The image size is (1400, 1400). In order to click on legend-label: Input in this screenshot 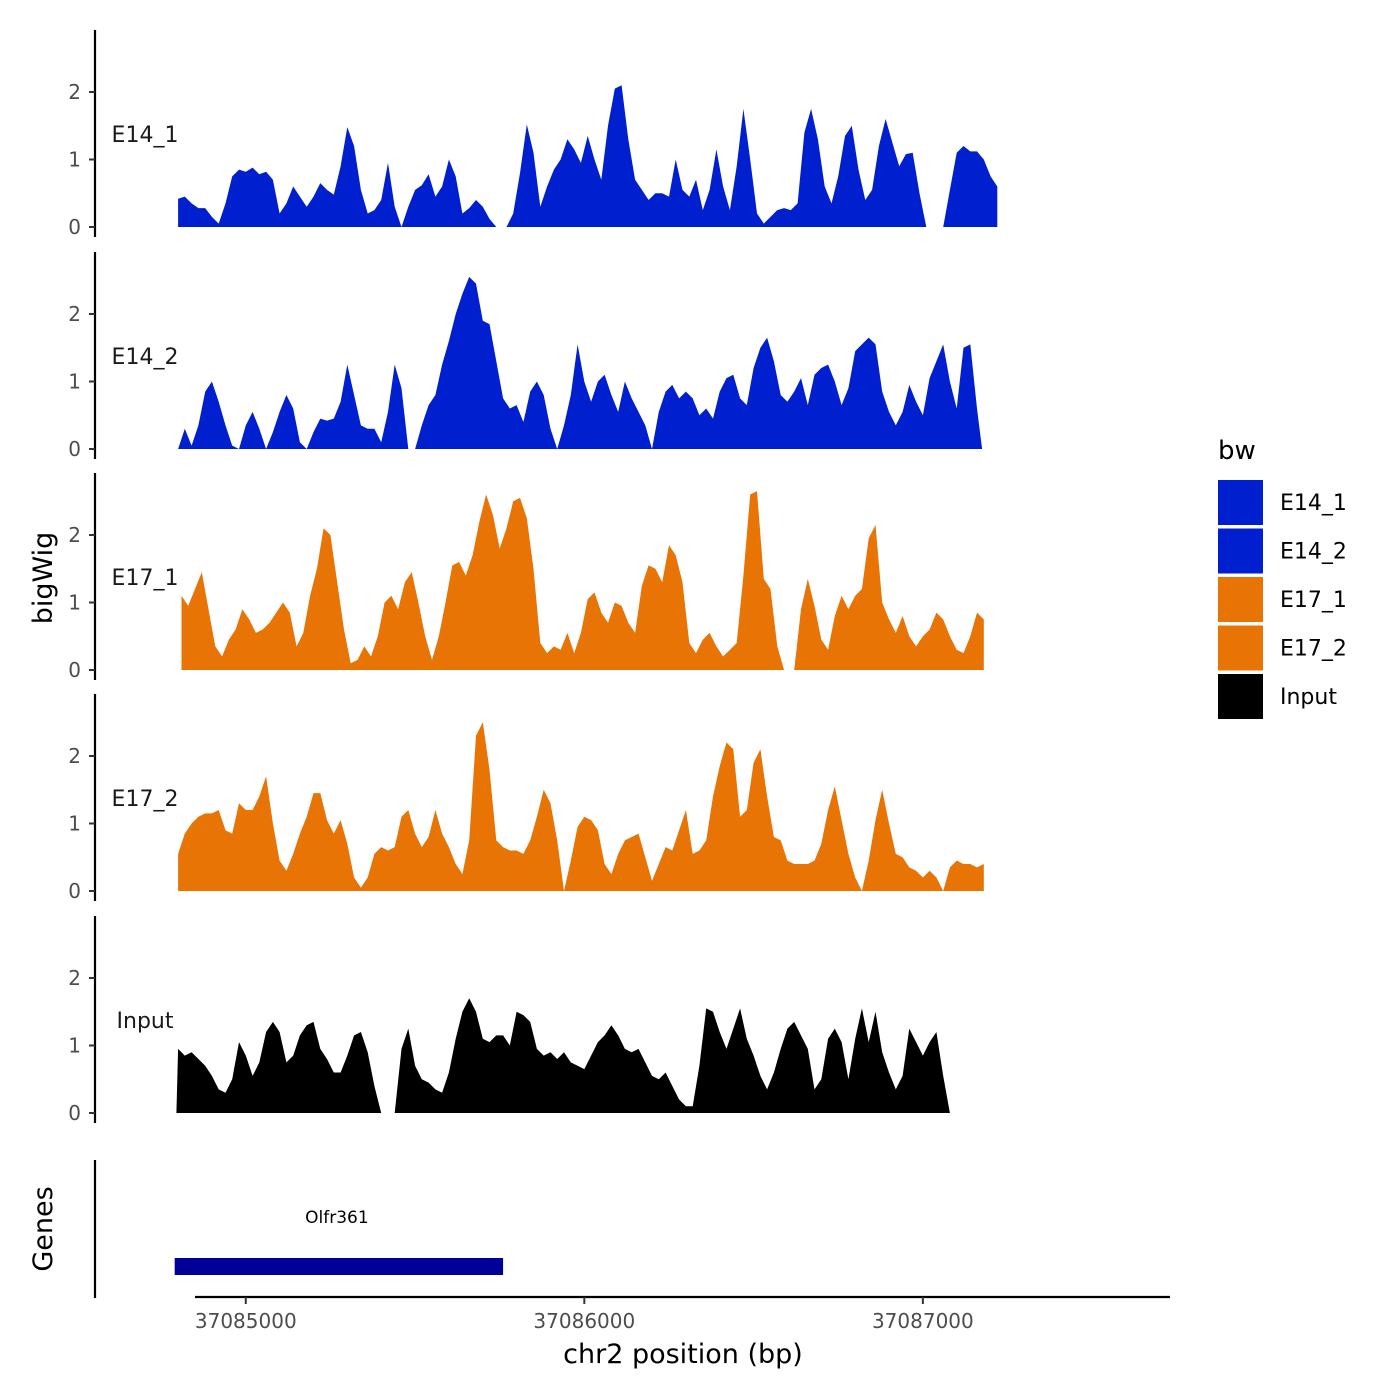, I will do `click(1308, 697)`.